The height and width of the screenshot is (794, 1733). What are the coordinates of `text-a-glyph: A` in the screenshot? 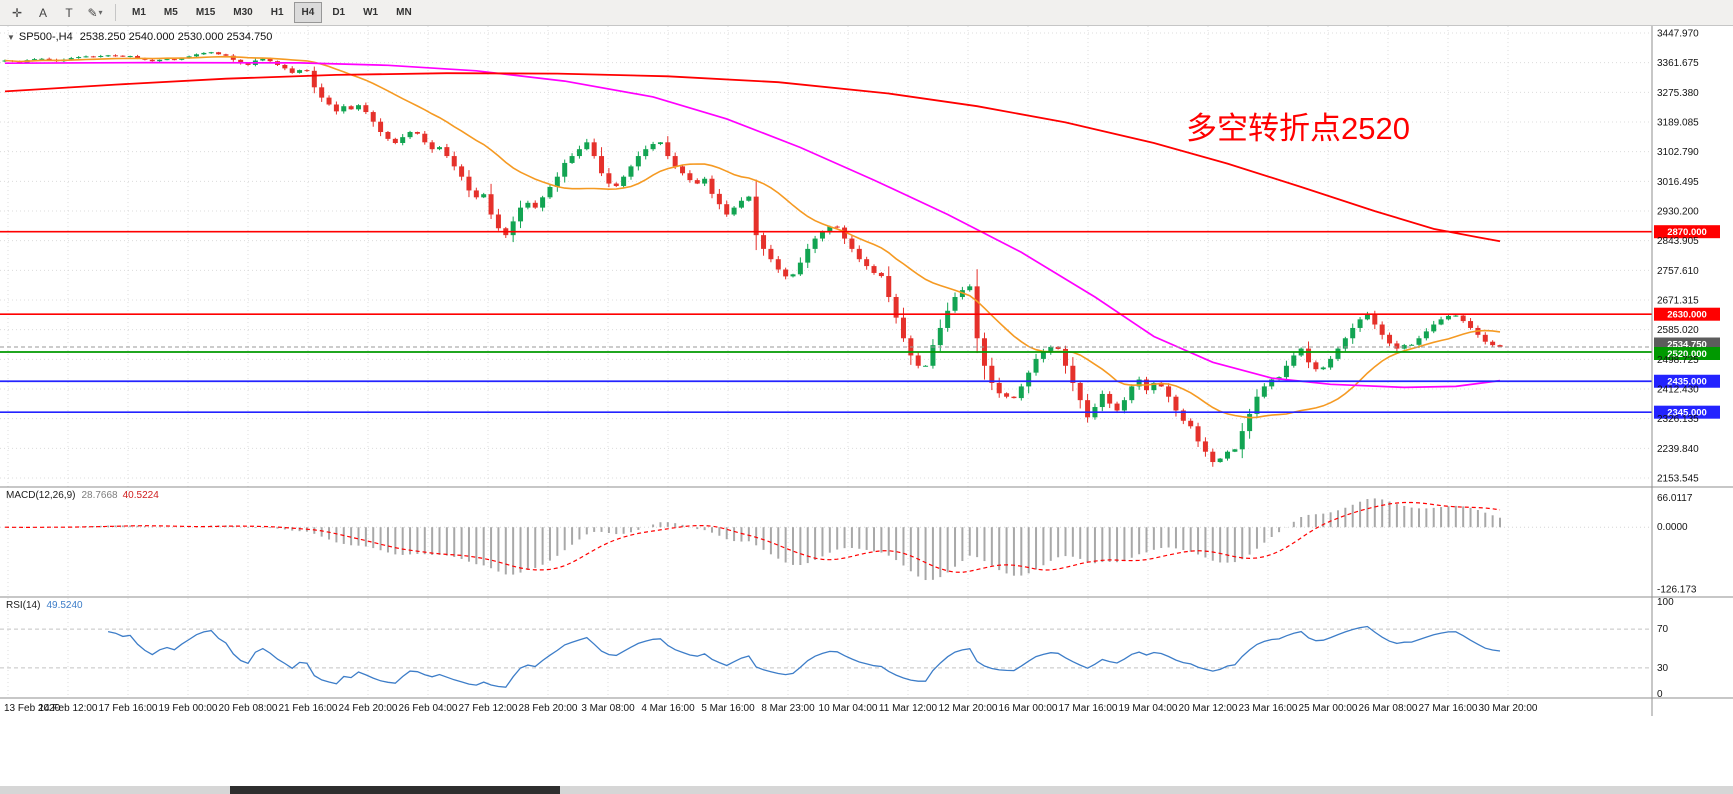 It's located at (42, 12).